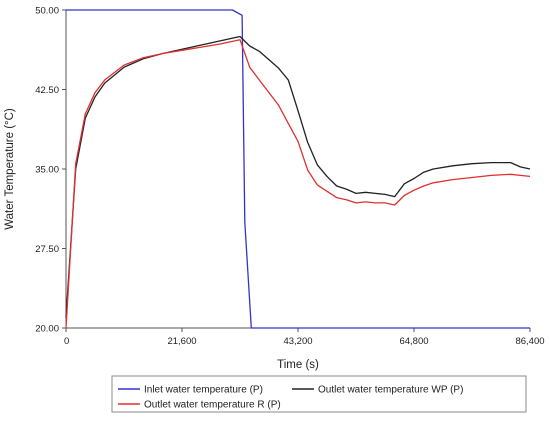  What do you see at coordinates (47, 249) in the screenshot?
I see `y-tick-label: 27.50` at bounding box center [47, 249].